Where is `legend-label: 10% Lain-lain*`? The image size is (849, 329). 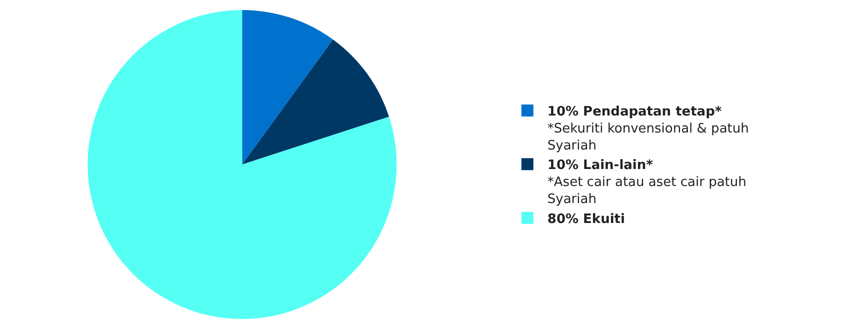
legend-label: 10% Lain-lain* is located at coordinates (600, 166).